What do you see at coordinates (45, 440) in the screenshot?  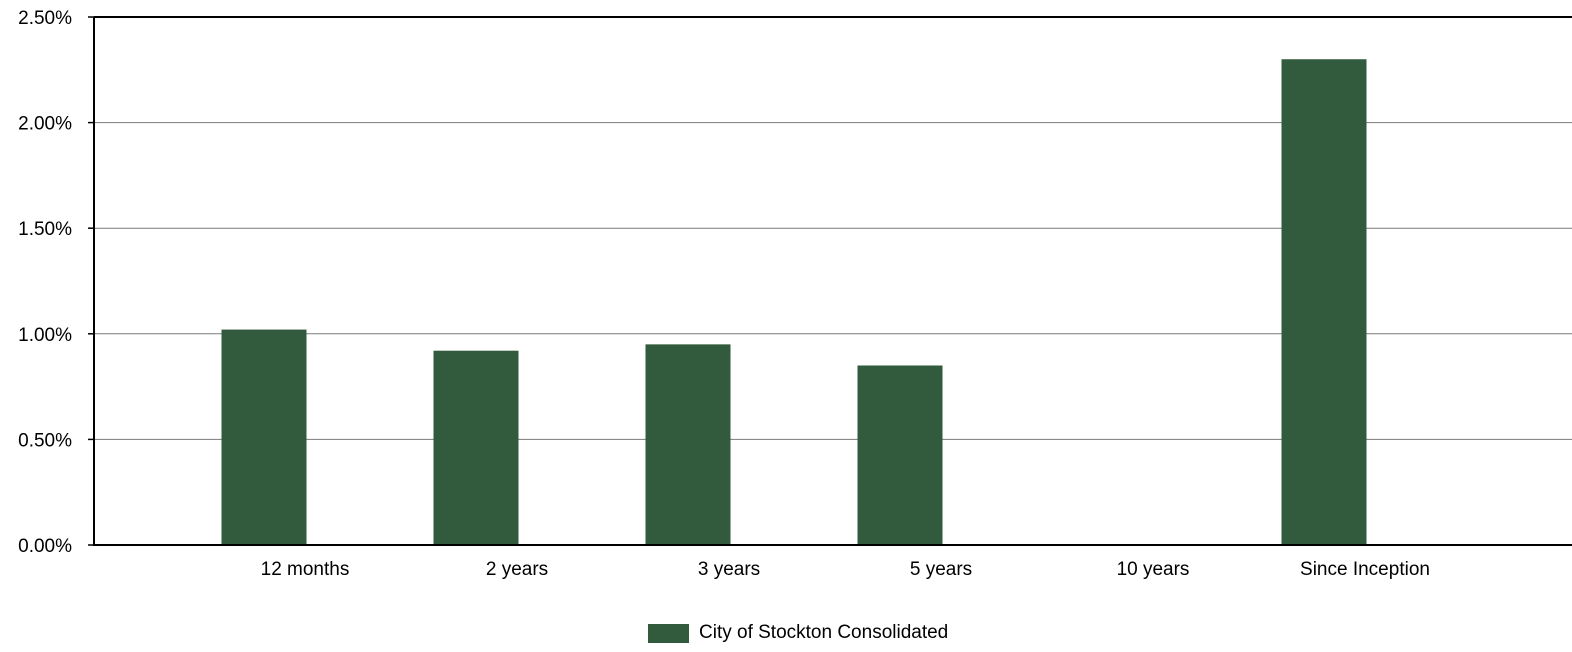 I see `y-tick-label: 0.50%` at bounding box center [45, 440].